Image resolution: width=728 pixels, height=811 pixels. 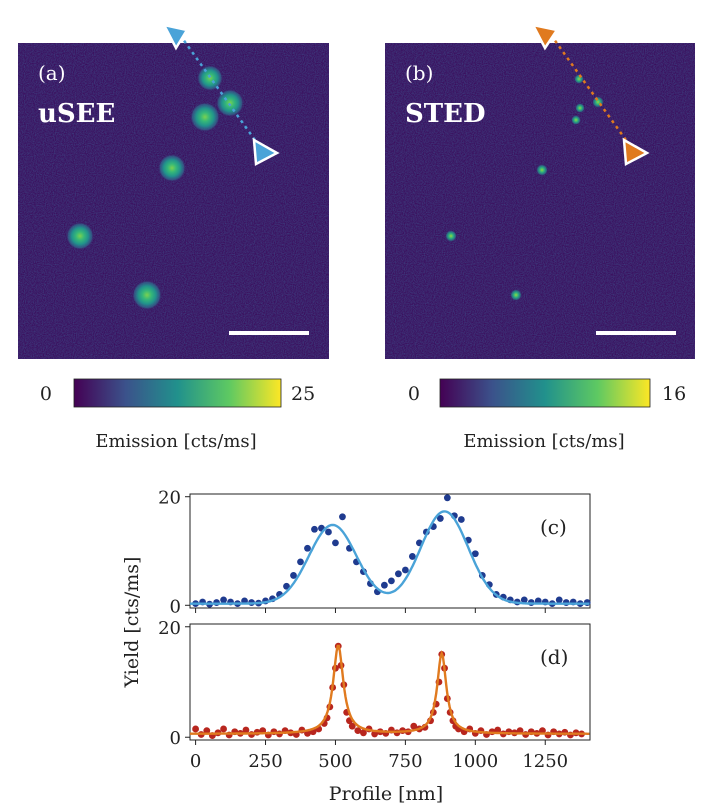 I want to click on colorbar-b-min: 0, so click(x=414, y=394).